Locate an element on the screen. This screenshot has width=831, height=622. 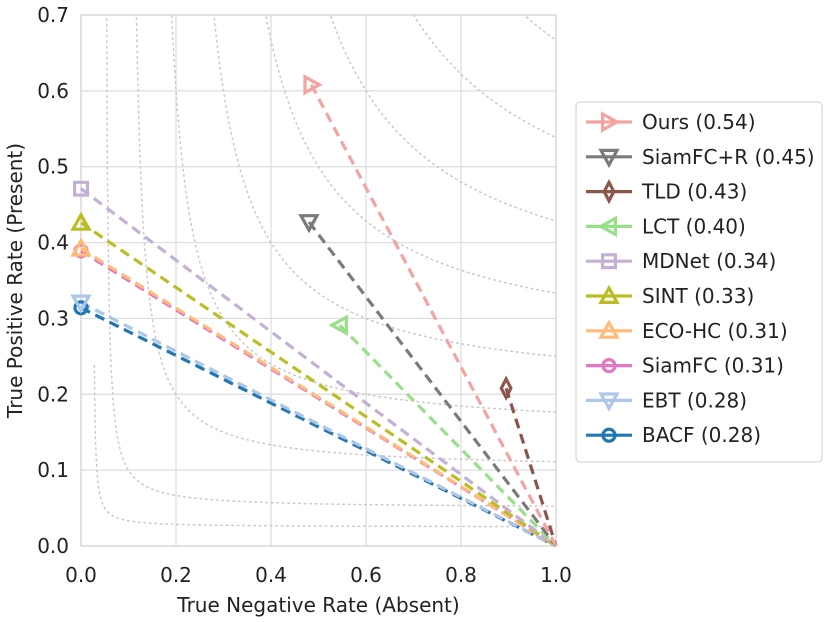
x-tick-labels: 0.0 0.2 0.4 0.6 0.8 1.0 is located at coordinates (318, 575).